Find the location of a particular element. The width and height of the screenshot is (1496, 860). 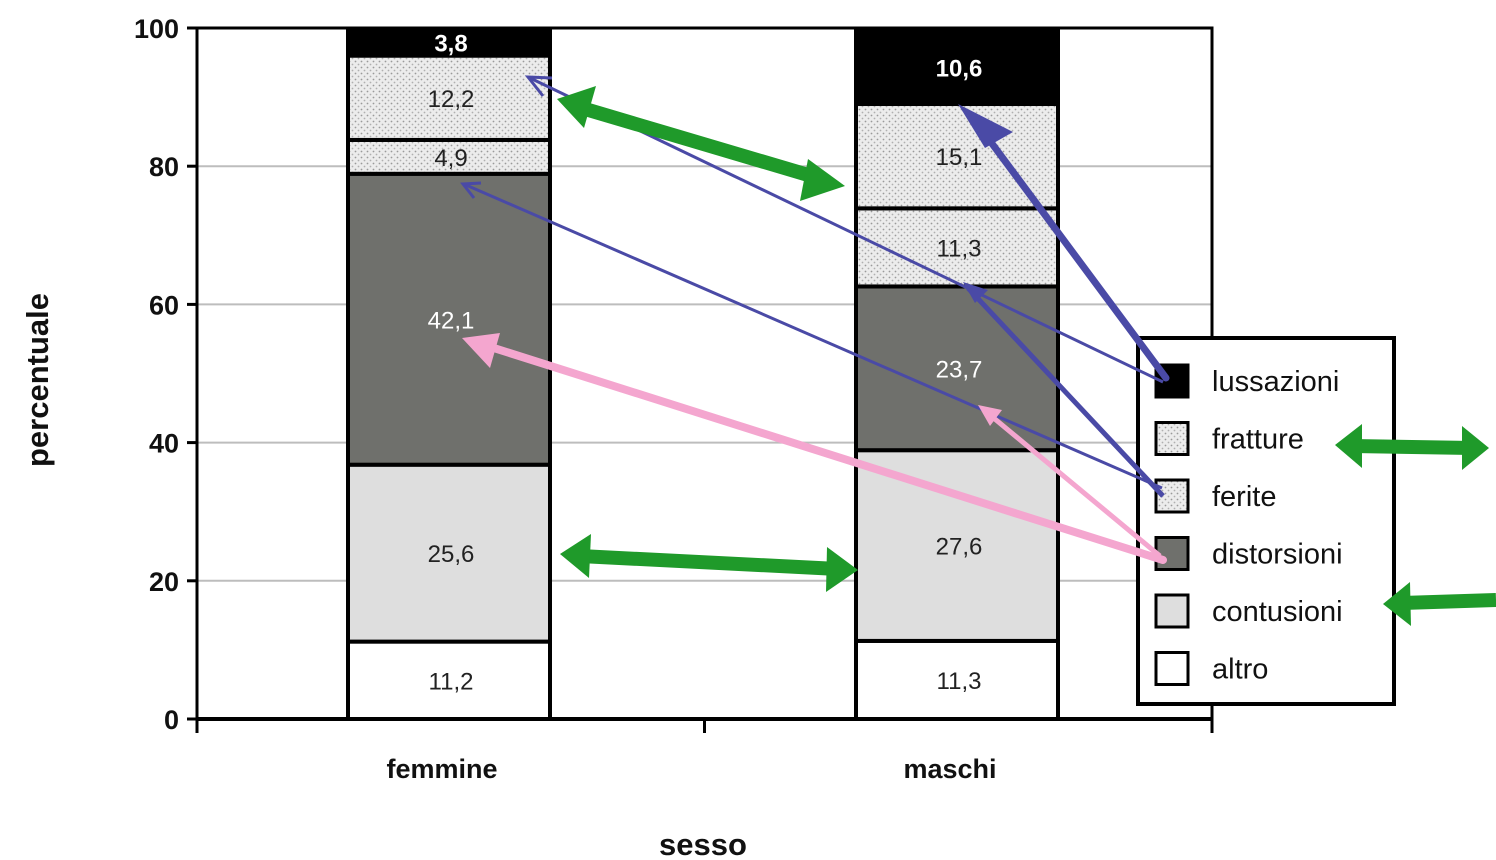

legend-swatch-altro is located at coordinates (1172, 668).